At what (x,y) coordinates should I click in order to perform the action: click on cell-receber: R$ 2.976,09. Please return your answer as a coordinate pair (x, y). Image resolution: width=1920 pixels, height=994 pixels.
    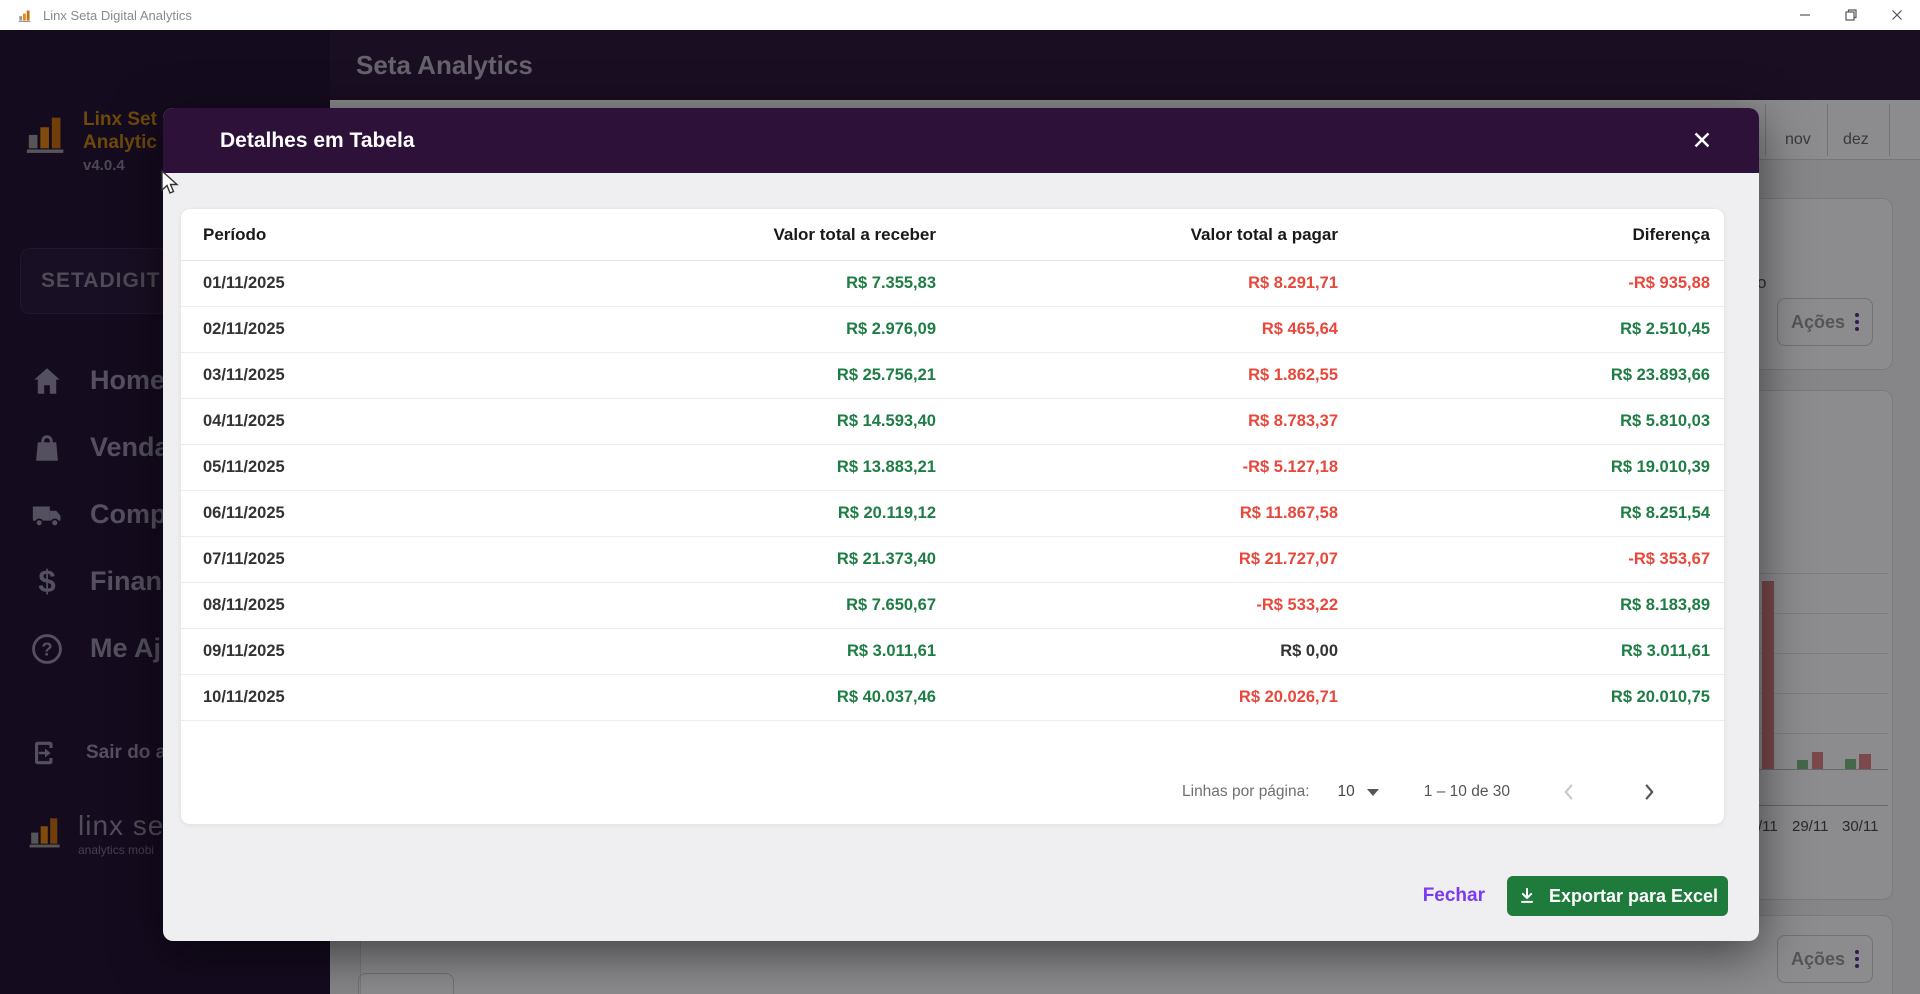
    Looking at the image, I should click on (891, 329).